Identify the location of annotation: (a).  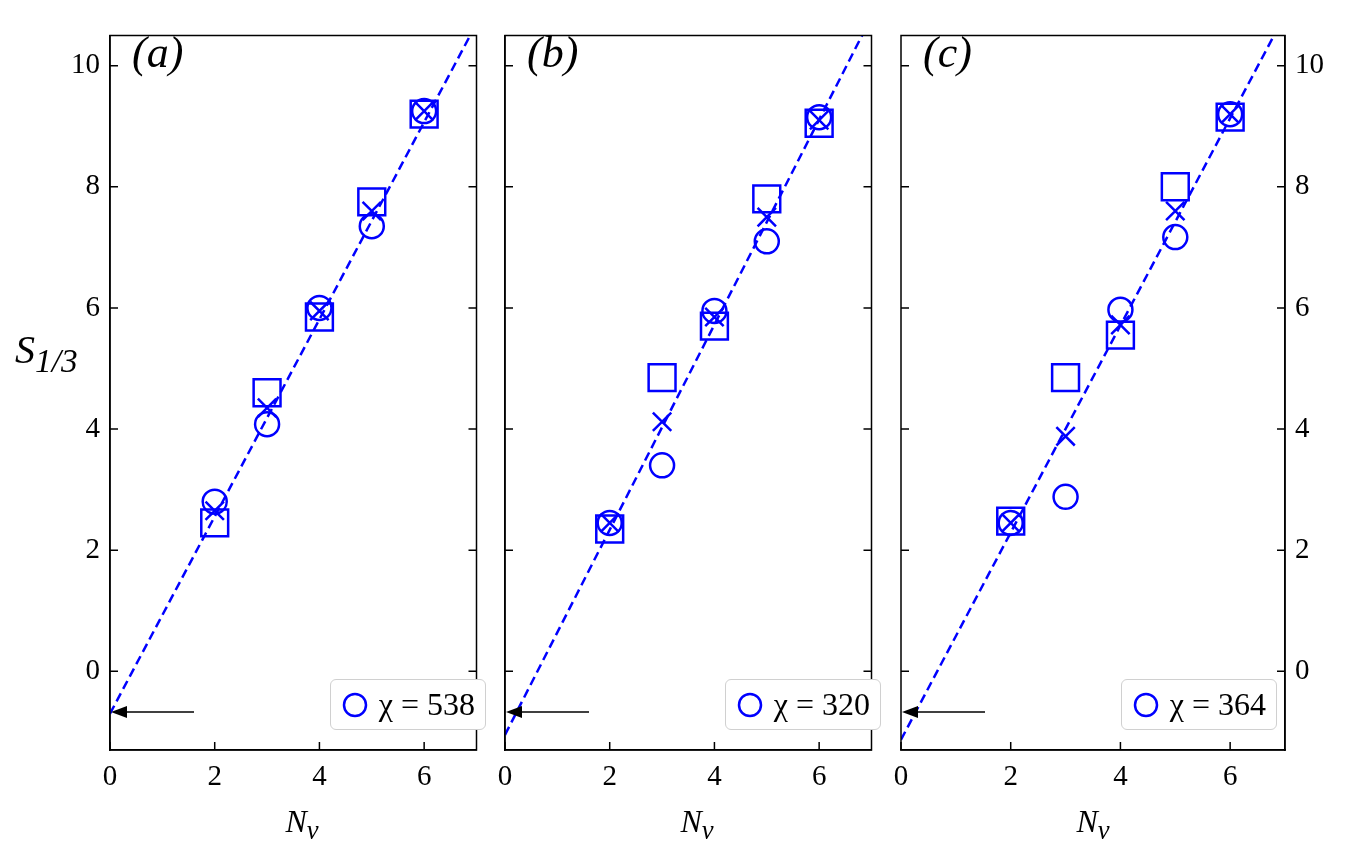
(158, 52).